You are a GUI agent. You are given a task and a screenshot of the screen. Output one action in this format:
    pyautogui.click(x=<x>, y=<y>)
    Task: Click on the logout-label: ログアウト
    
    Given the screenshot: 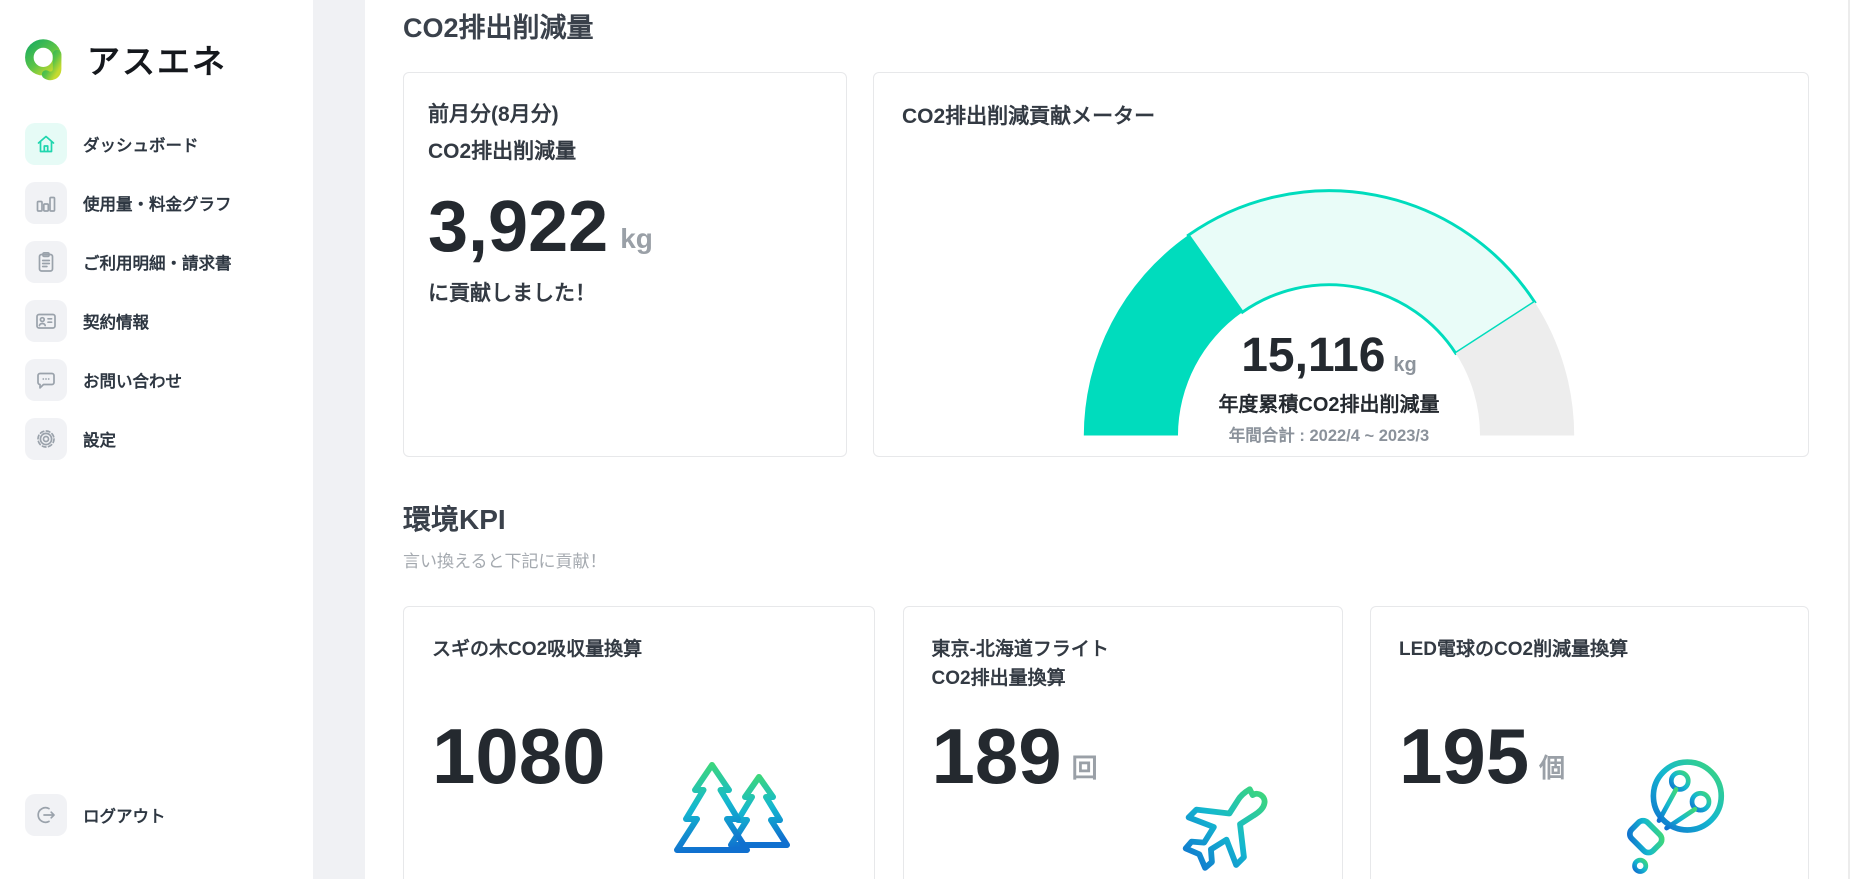 What is the action you would take?
    pyautogui.click(x=124, y=817)
    